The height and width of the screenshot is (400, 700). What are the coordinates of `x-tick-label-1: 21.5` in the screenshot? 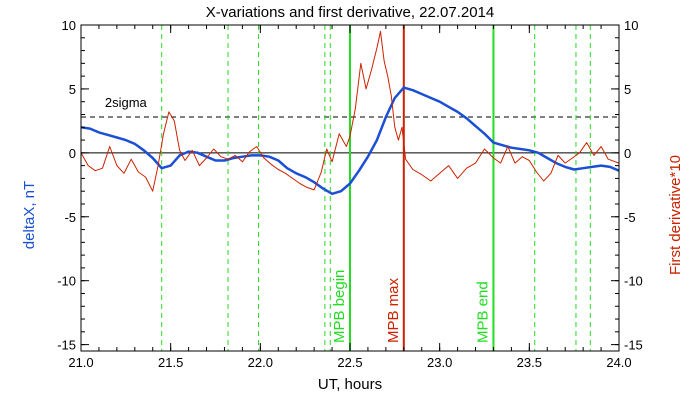 It's located at (170, 362).